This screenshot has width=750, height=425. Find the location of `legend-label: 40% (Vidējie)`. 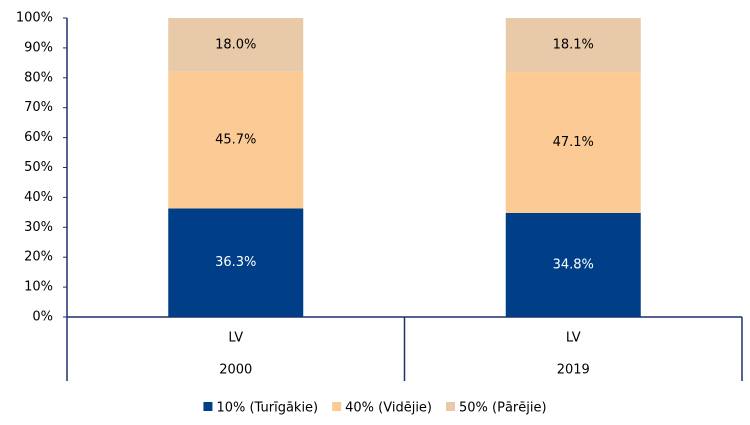

legend-label: 40% (Vidējie) is located at coordinates (388, 408).